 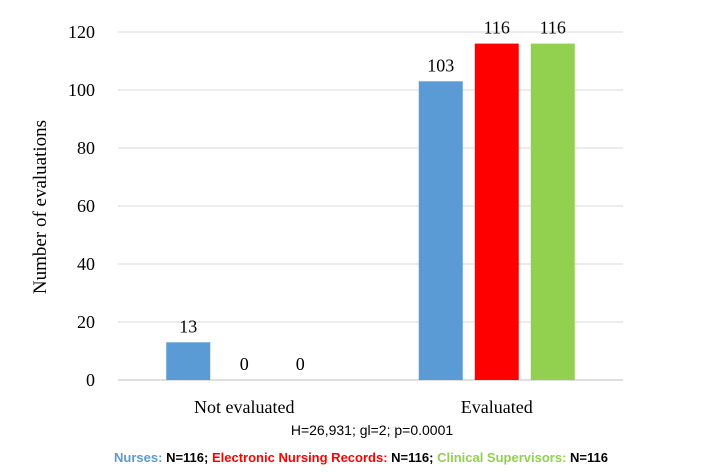 I want to click on y-tick-60: 60, so click(x=86, y=206).